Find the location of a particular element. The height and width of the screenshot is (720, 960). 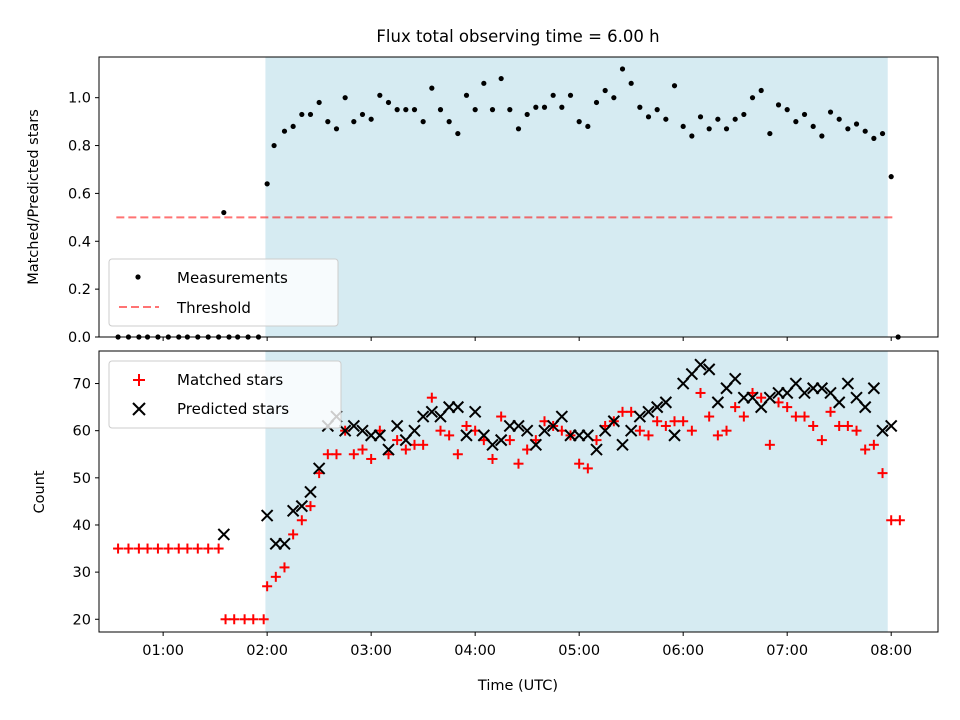

top-y-tick-label: 1.0 is located at coordinates (79, 99).